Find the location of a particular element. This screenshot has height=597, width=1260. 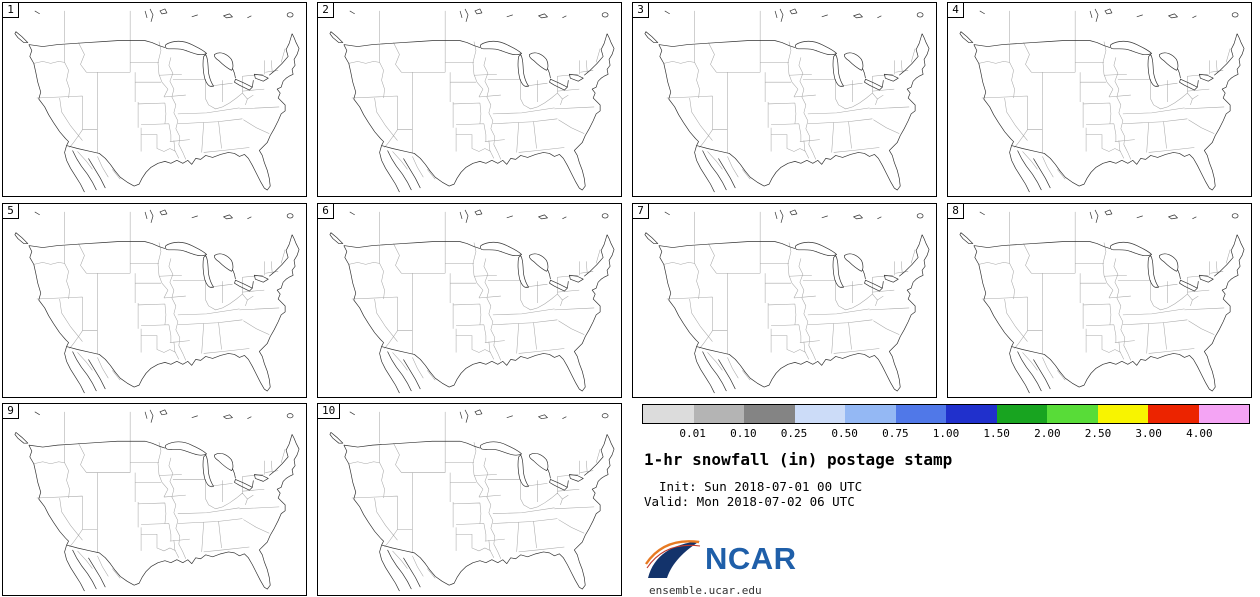

website-caption: ensemble.ucar.edu is located at coordinates (705, 590).